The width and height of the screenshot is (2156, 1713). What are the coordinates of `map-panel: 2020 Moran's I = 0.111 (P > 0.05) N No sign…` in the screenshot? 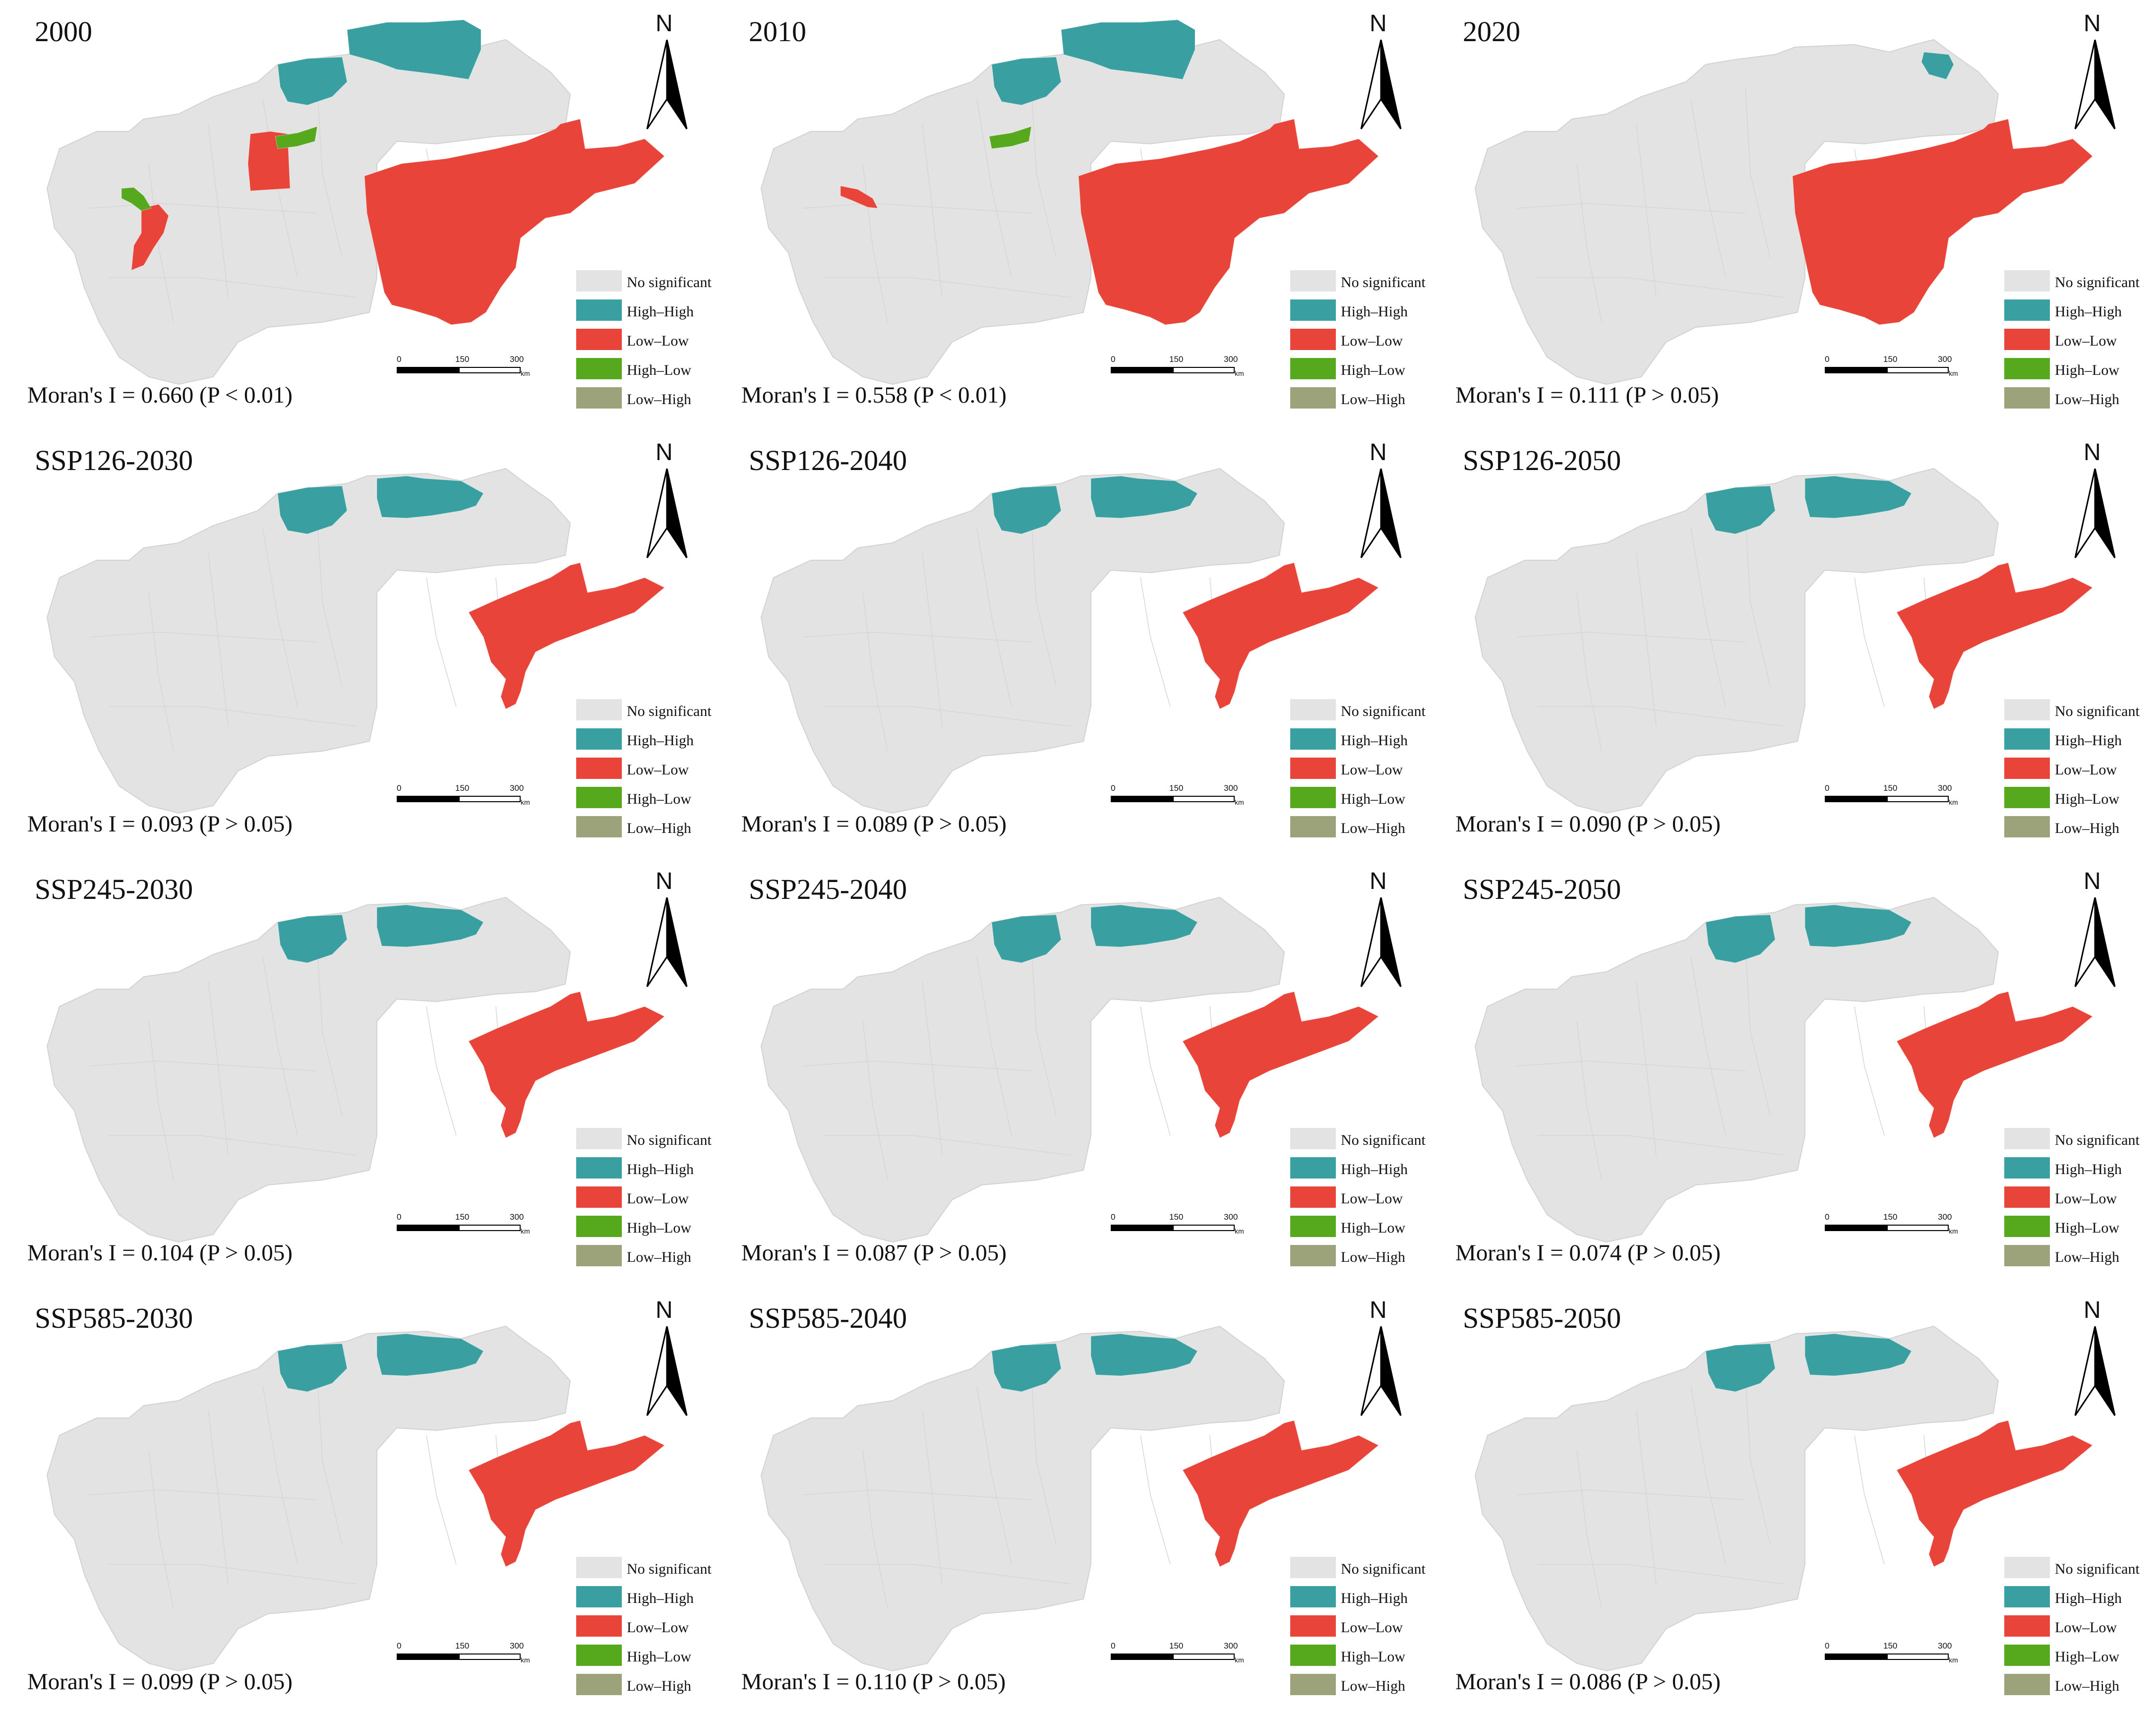 It's located at (1785, 213).